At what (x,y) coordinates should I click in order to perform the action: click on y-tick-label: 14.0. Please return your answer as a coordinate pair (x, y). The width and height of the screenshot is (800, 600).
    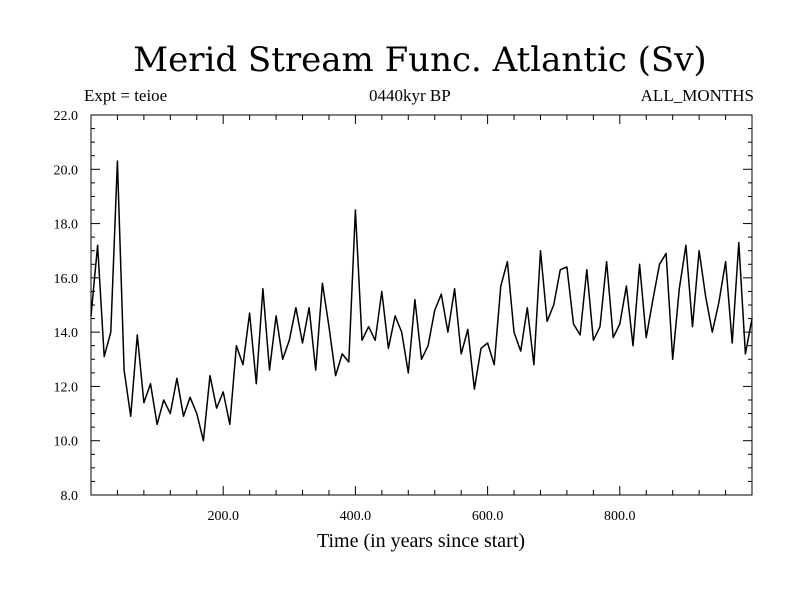
    Looking at the image, I should click on (66, 333).